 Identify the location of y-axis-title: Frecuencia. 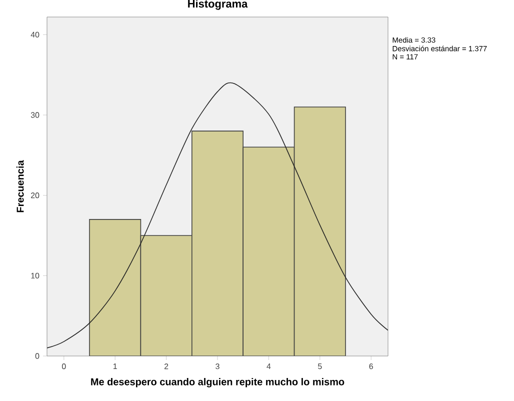
(20, 186).